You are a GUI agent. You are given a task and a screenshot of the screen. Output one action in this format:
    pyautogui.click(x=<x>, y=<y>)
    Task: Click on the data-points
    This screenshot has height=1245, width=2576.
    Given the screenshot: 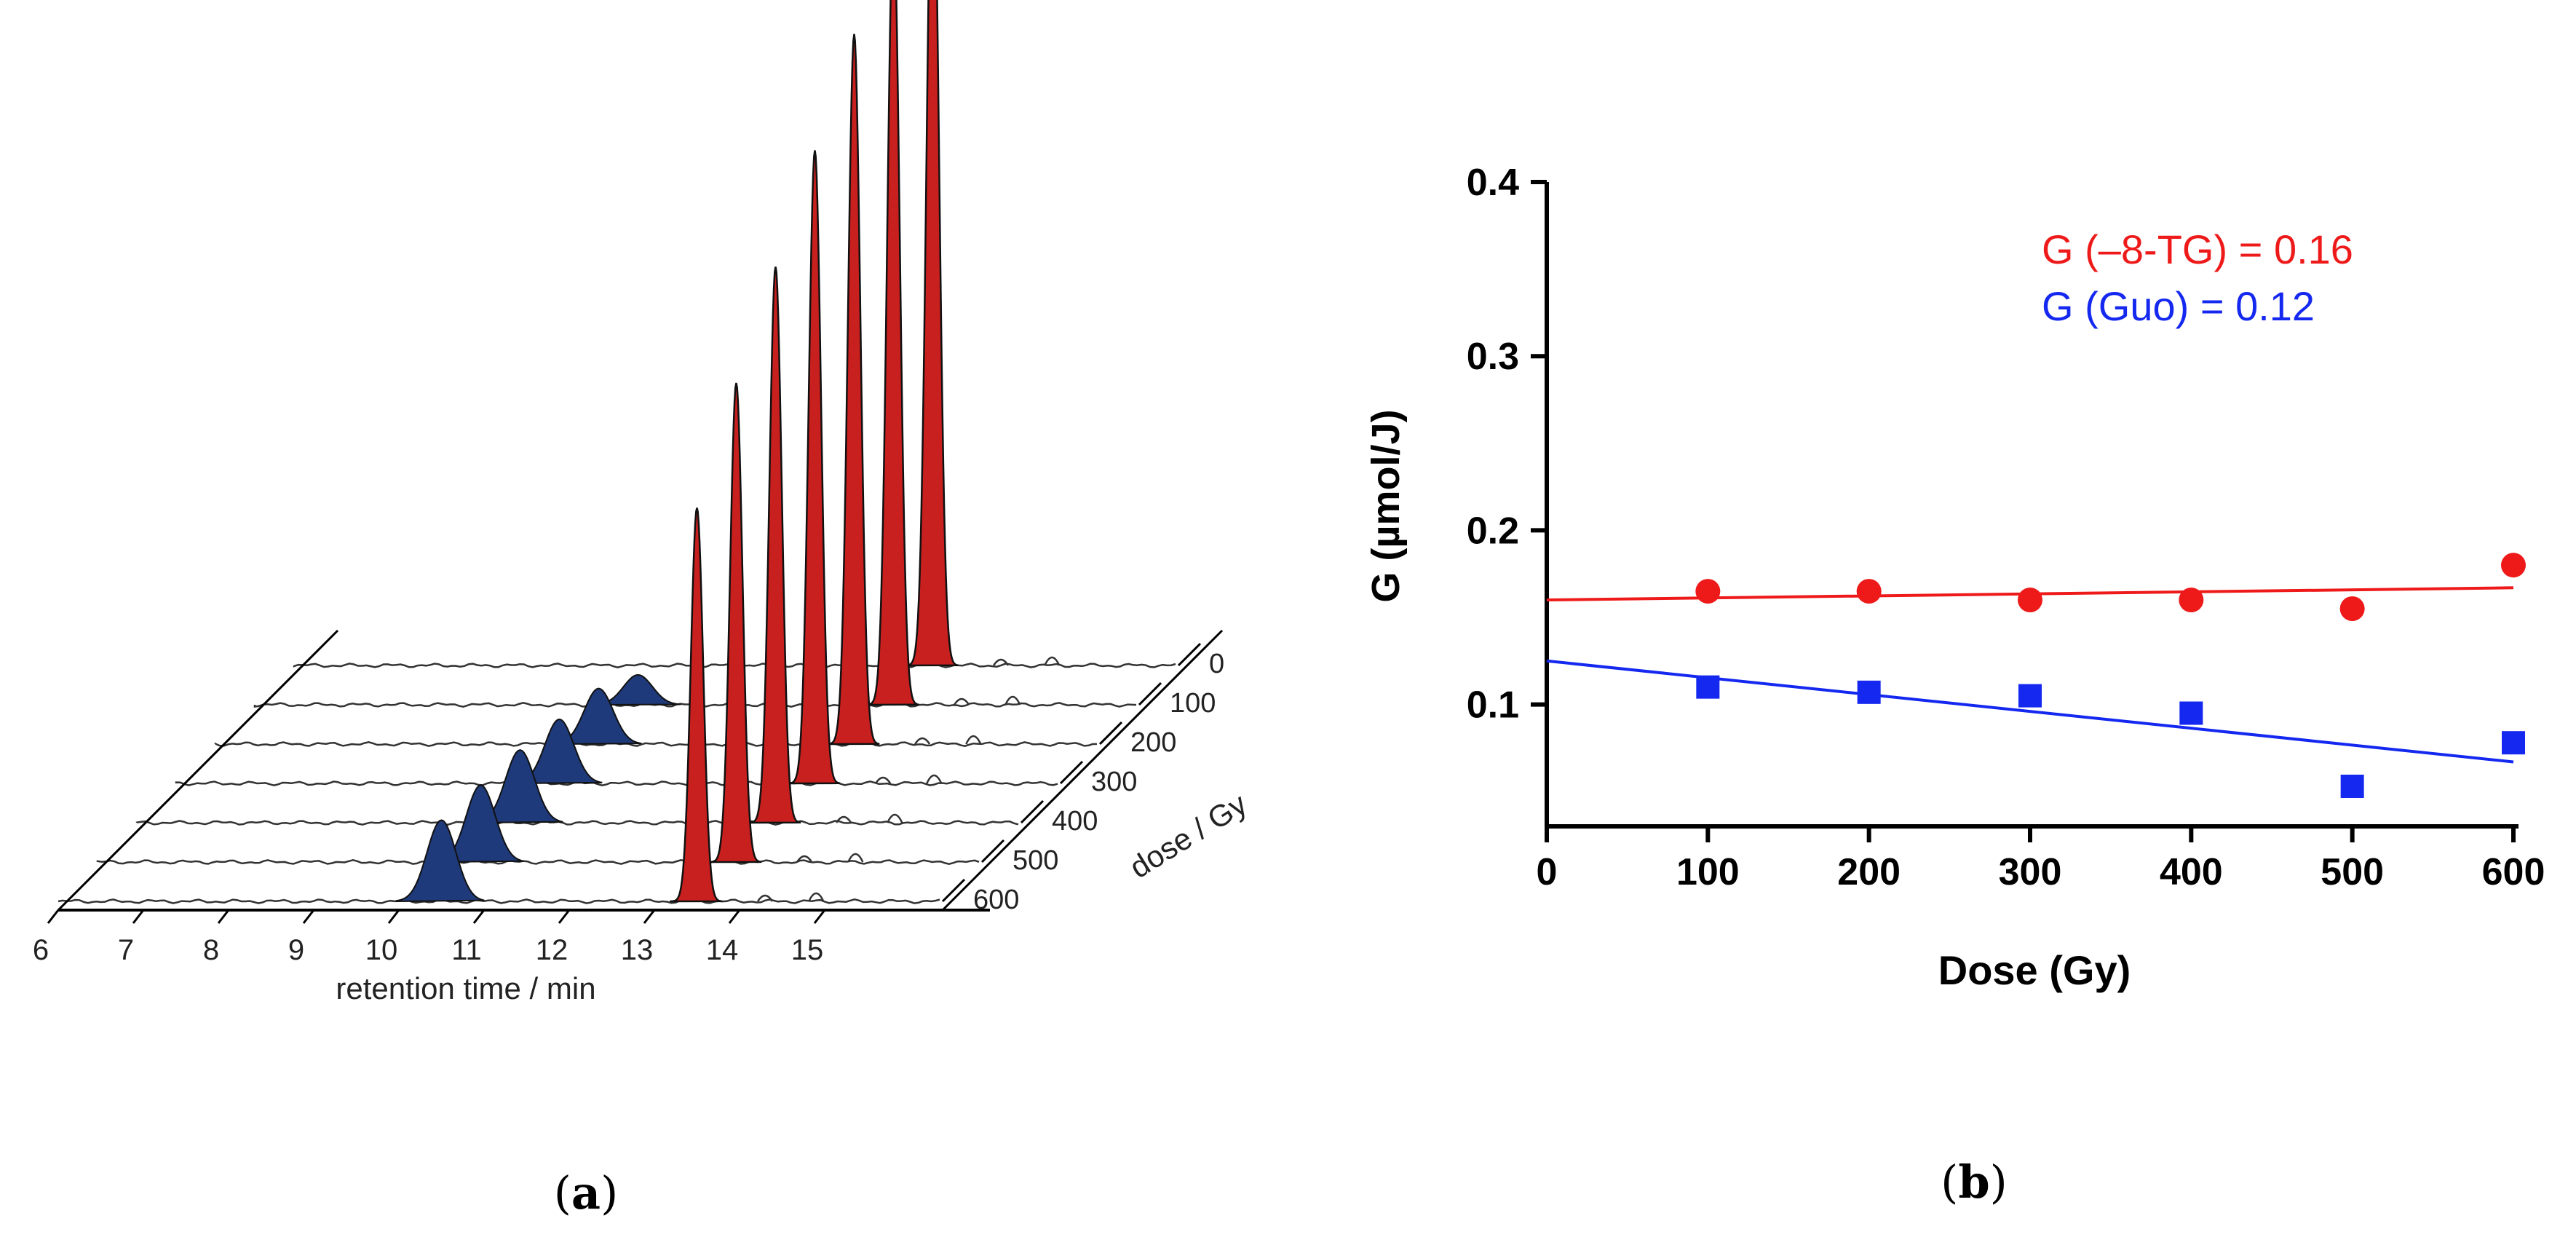 What is the action you would take?
    pyautogui.click(x=2110, y=675)
    